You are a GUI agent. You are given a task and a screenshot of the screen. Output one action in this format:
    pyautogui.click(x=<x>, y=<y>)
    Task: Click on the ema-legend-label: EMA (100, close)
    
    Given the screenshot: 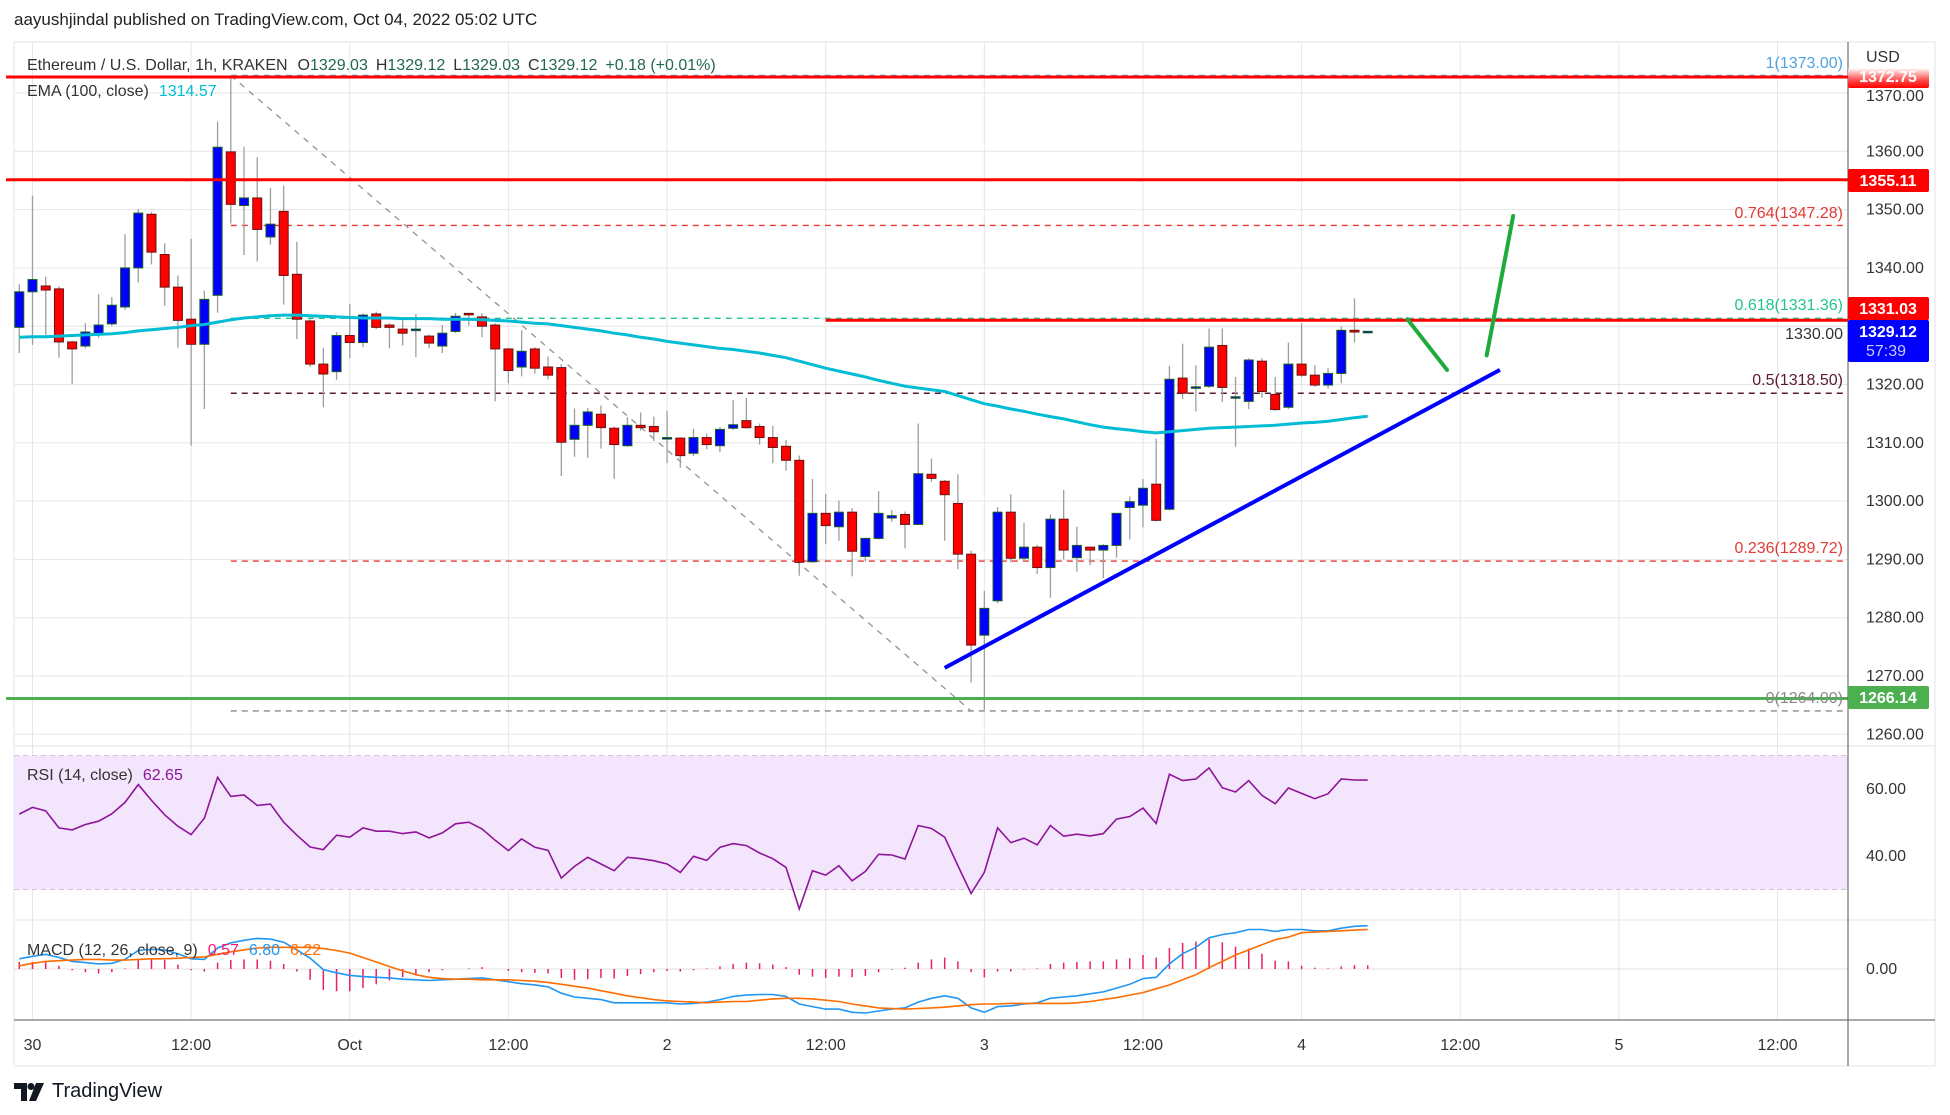 What is the action you would take?
    pyautogui.click(x=88, y=91)
    